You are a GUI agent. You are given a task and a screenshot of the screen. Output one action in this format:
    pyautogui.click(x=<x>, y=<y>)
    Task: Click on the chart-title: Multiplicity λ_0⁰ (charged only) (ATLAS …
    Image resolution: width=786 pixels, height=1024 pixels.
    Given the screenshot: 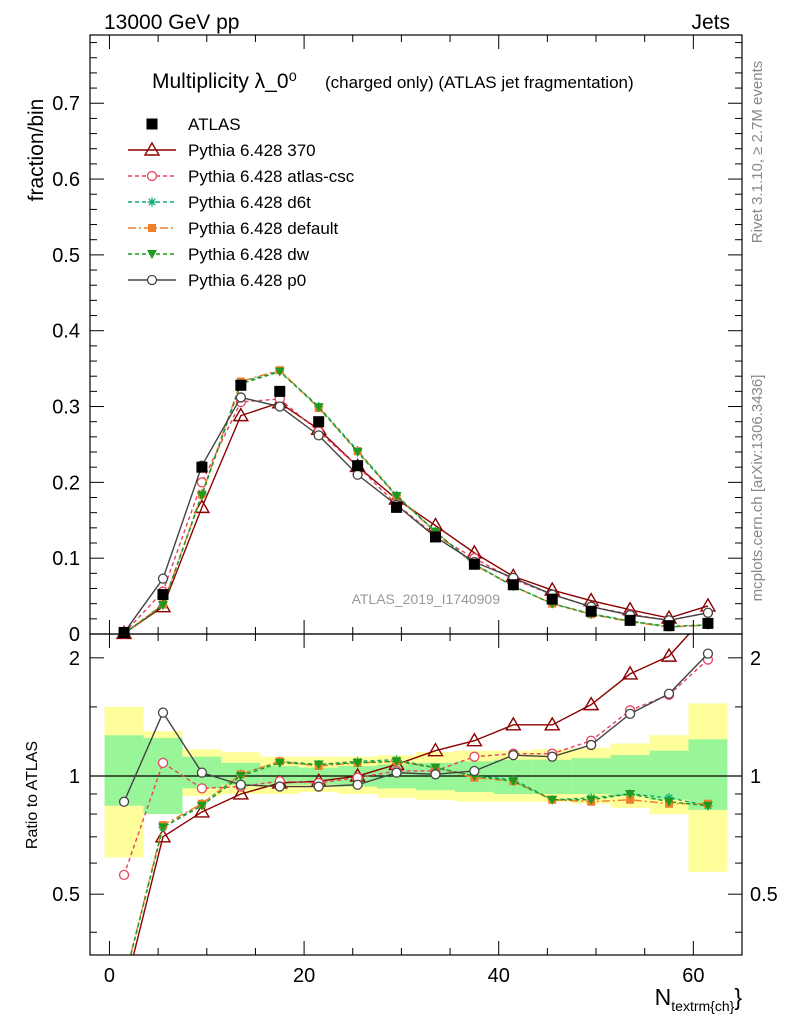 What is the action you would take?
    pyautogui.click(x=393, y=81)
    